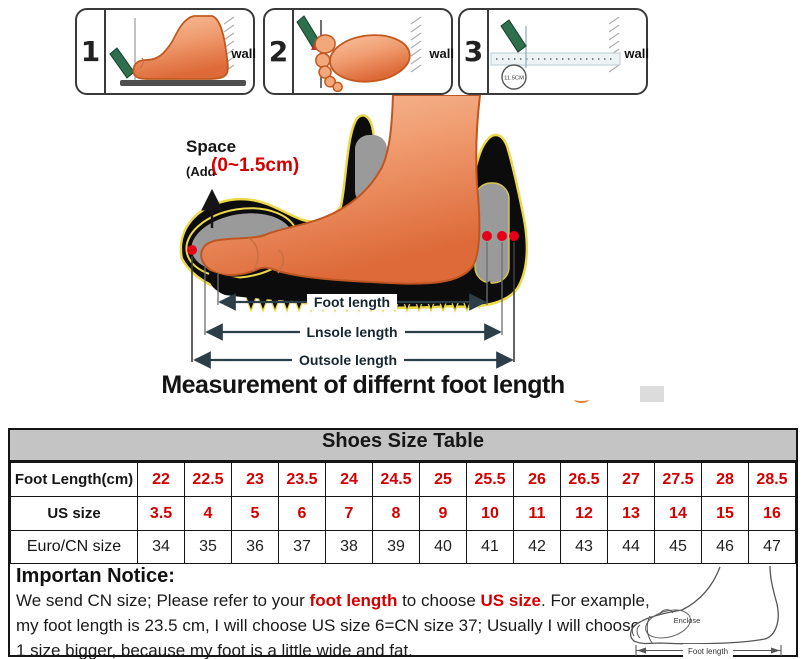  Describe the element at coordinates (772, 513) in the screenshot. I see `size-cell: 16` at that location.